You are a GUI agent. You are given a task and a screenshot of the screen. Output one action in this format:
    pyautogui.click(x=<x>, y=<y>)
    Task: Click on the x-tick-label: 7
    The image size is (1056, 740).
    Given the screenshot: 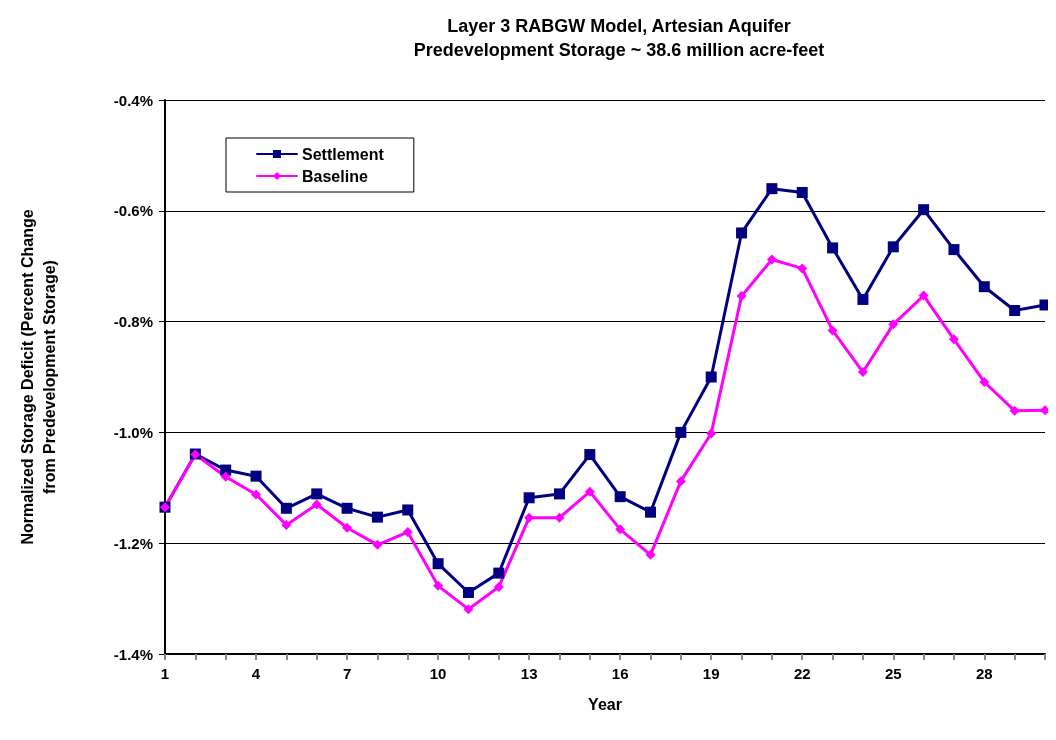 What is the action you would take?
    pyautogui.click(x=347, y=673)
    